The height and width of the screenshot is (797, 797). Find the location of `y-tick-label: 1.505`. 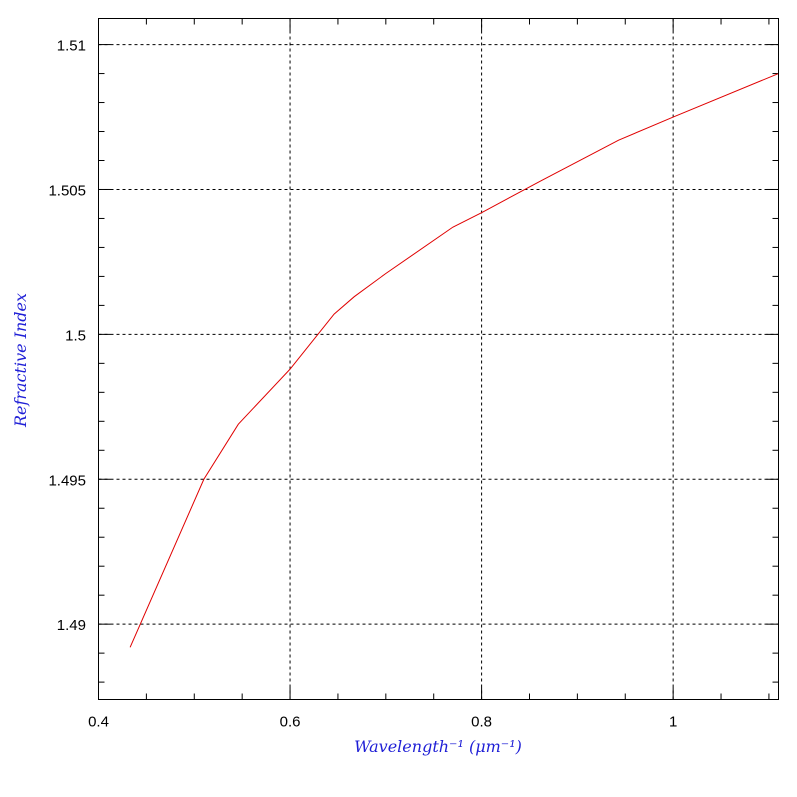

y-tick-label: 1.505 is located at coordinates (67, 190).